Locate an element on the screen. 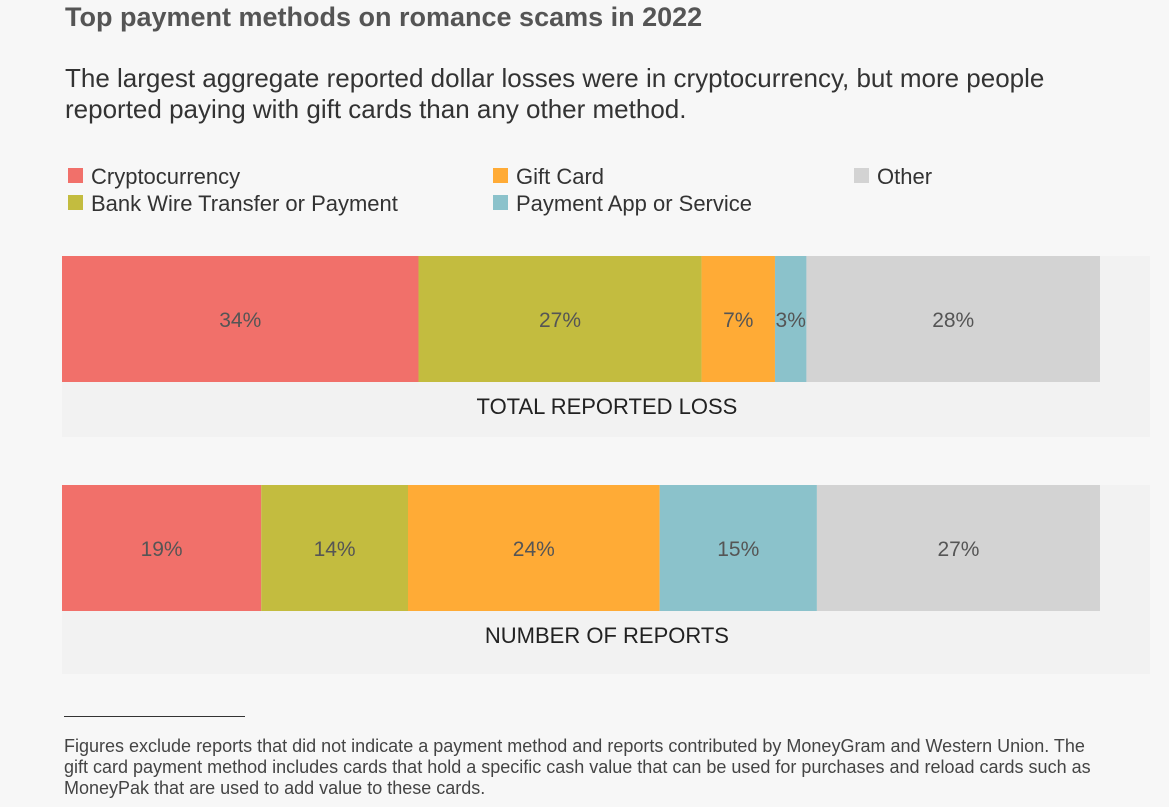 This screenshot has height=807, width=1169. bar-value-label: 19% is located at coordinates (162, 549).